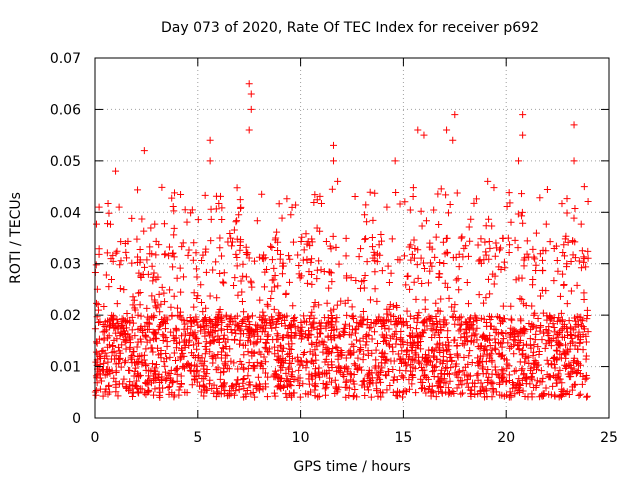  What do you see at coordinates (16, 238) in the screenshot?
I see `y-axis-label: ROTI / TECUs` at bounding box center [16, 238].